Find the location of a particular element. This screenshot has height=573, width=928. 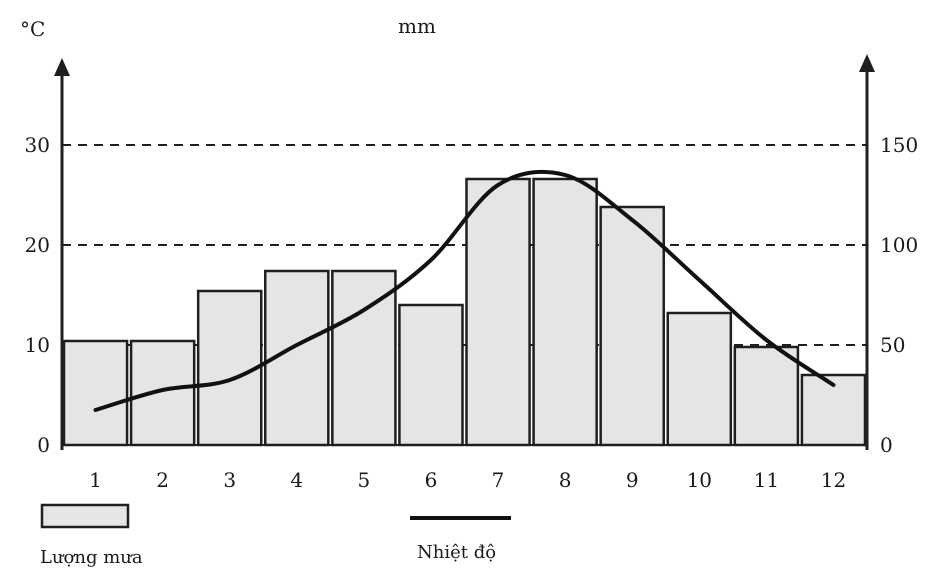

right-tick-150: 150 is located at coordinates (899, 145).